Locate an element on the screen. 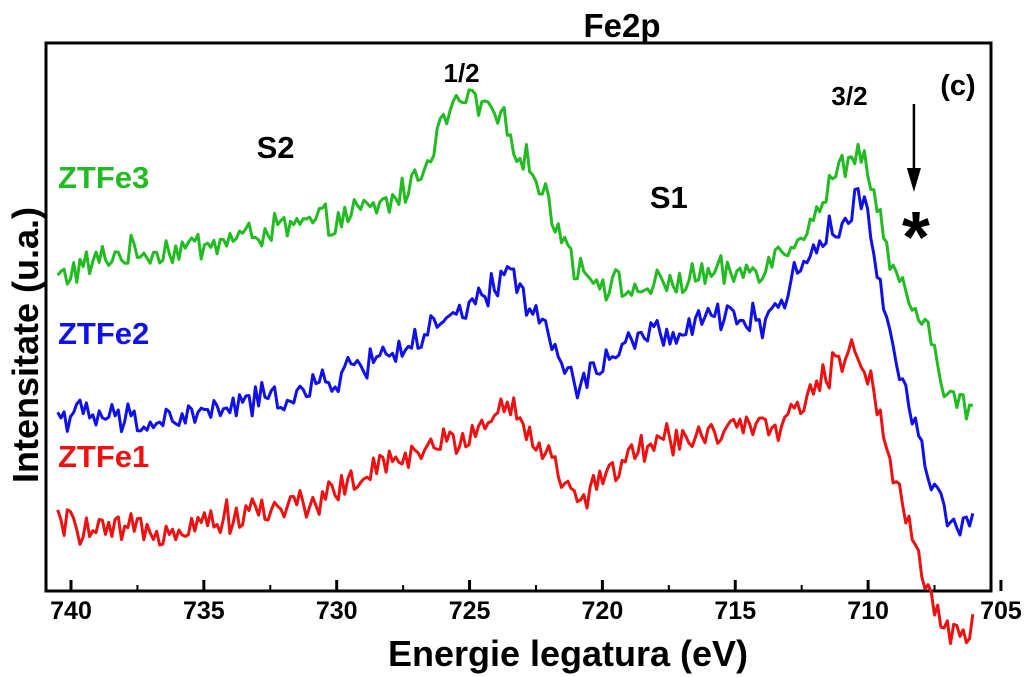 This screenshot has width=1024, height=677. panel-label: (c) is located at coordinates (957, 86).